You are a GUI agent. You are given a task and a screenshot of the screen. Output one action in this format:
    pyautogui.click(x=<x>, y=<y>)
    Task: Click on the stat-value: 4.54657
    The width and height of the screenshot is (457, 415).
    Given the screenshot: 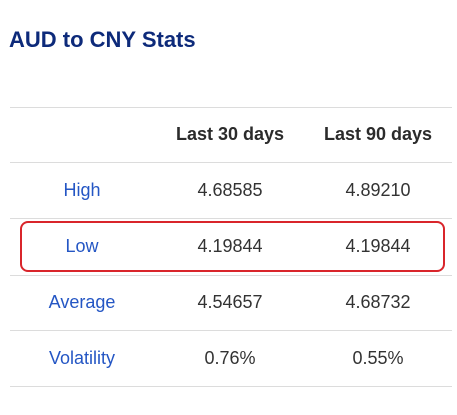 What is the action you would take?
    pyautogui.click(x=230, y=302)
    